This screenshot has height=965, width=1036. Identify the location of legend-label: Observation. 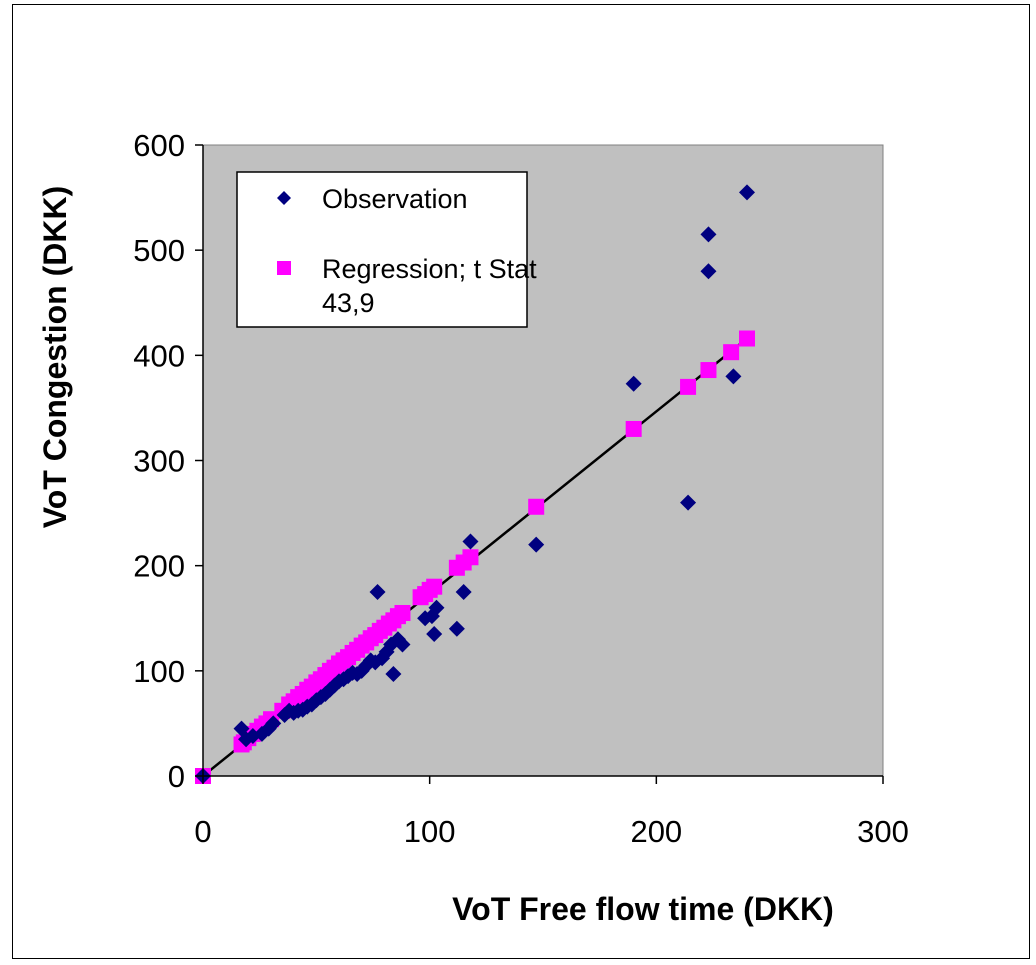
(395, 199).